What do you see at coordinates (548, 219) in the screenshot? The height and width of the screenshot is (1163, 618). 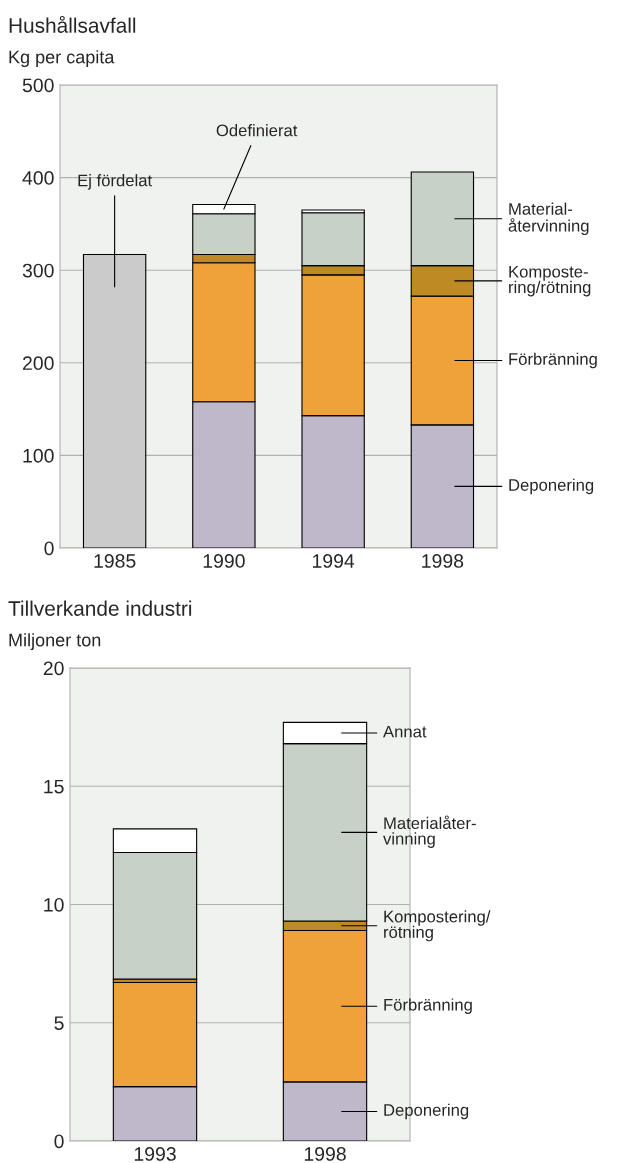 I see `legend-label: Material- återvinning` at bounding box center [548, 219].